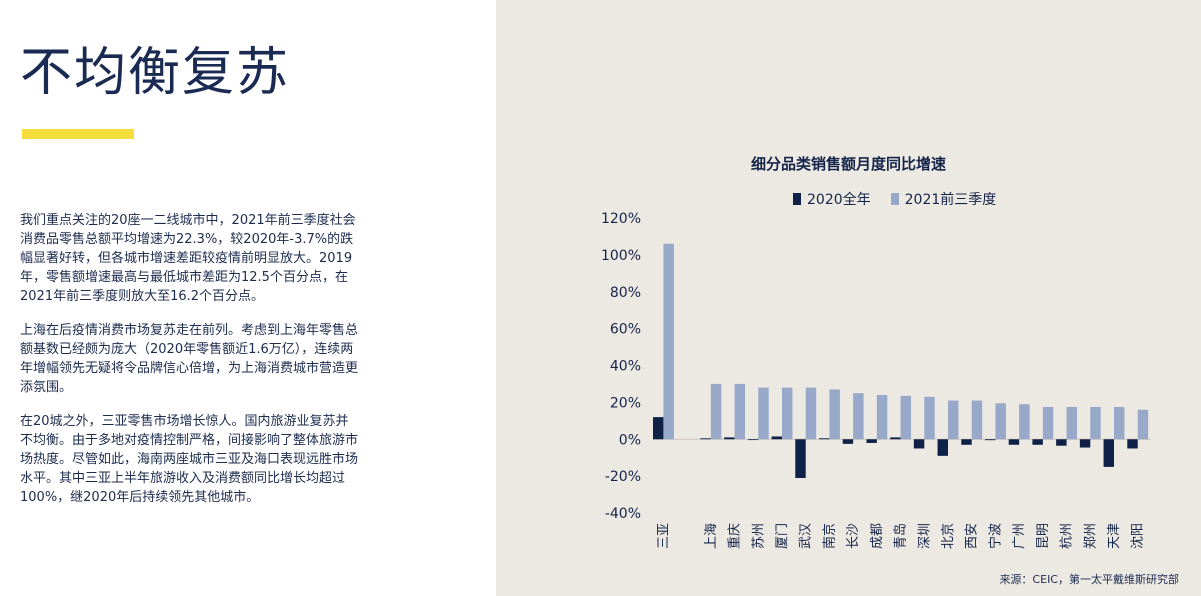 This screenshot has width=1201, height=596. What do you see at coordinates (1114, 536) in the screenshot?
I see `x-tick-label: 天津` at bounding box center [1114, 536].